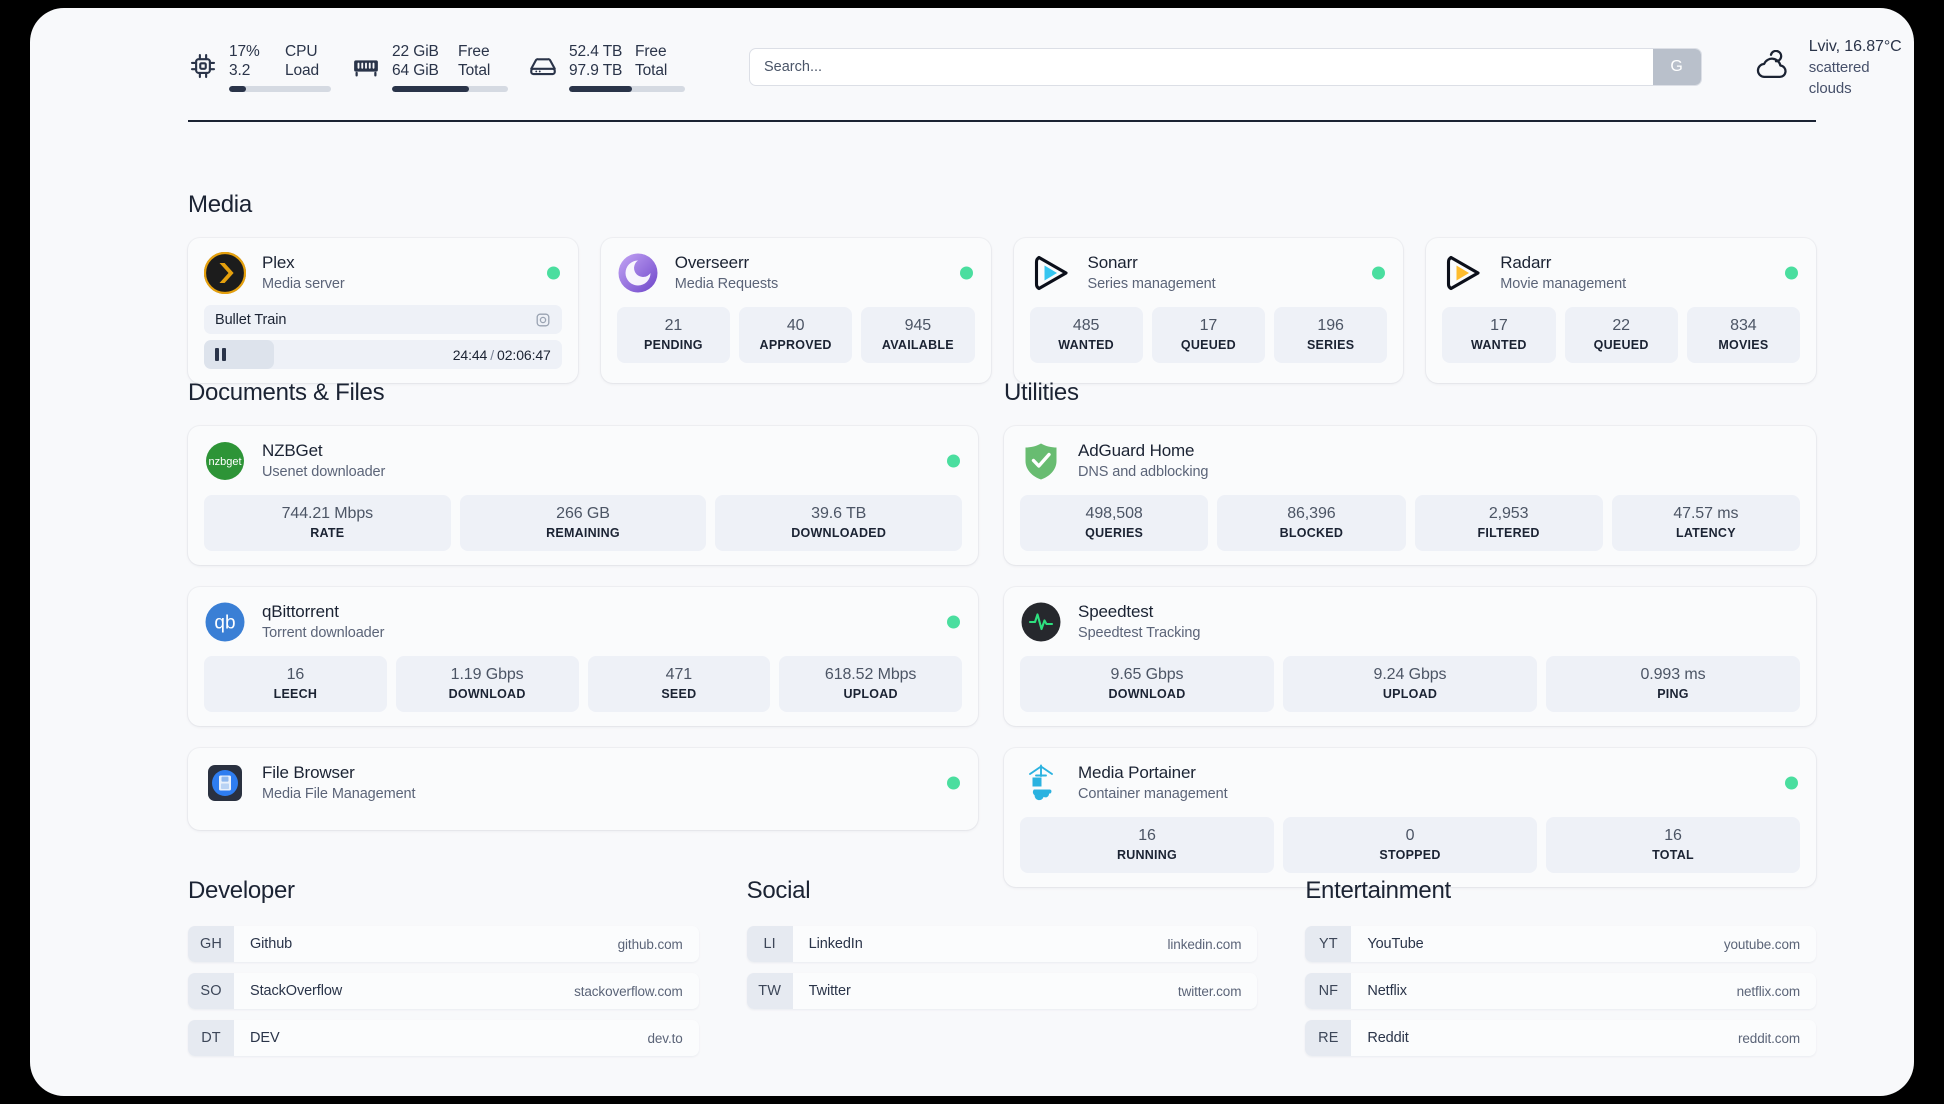 The height and width of the screenshot is (1104, 1944). What do you see at coordinates (839, 523) in the screenshot?
I see `metric-downloaded: 39.6 TB DOWNLOADED` at bounding box center [839, 523].